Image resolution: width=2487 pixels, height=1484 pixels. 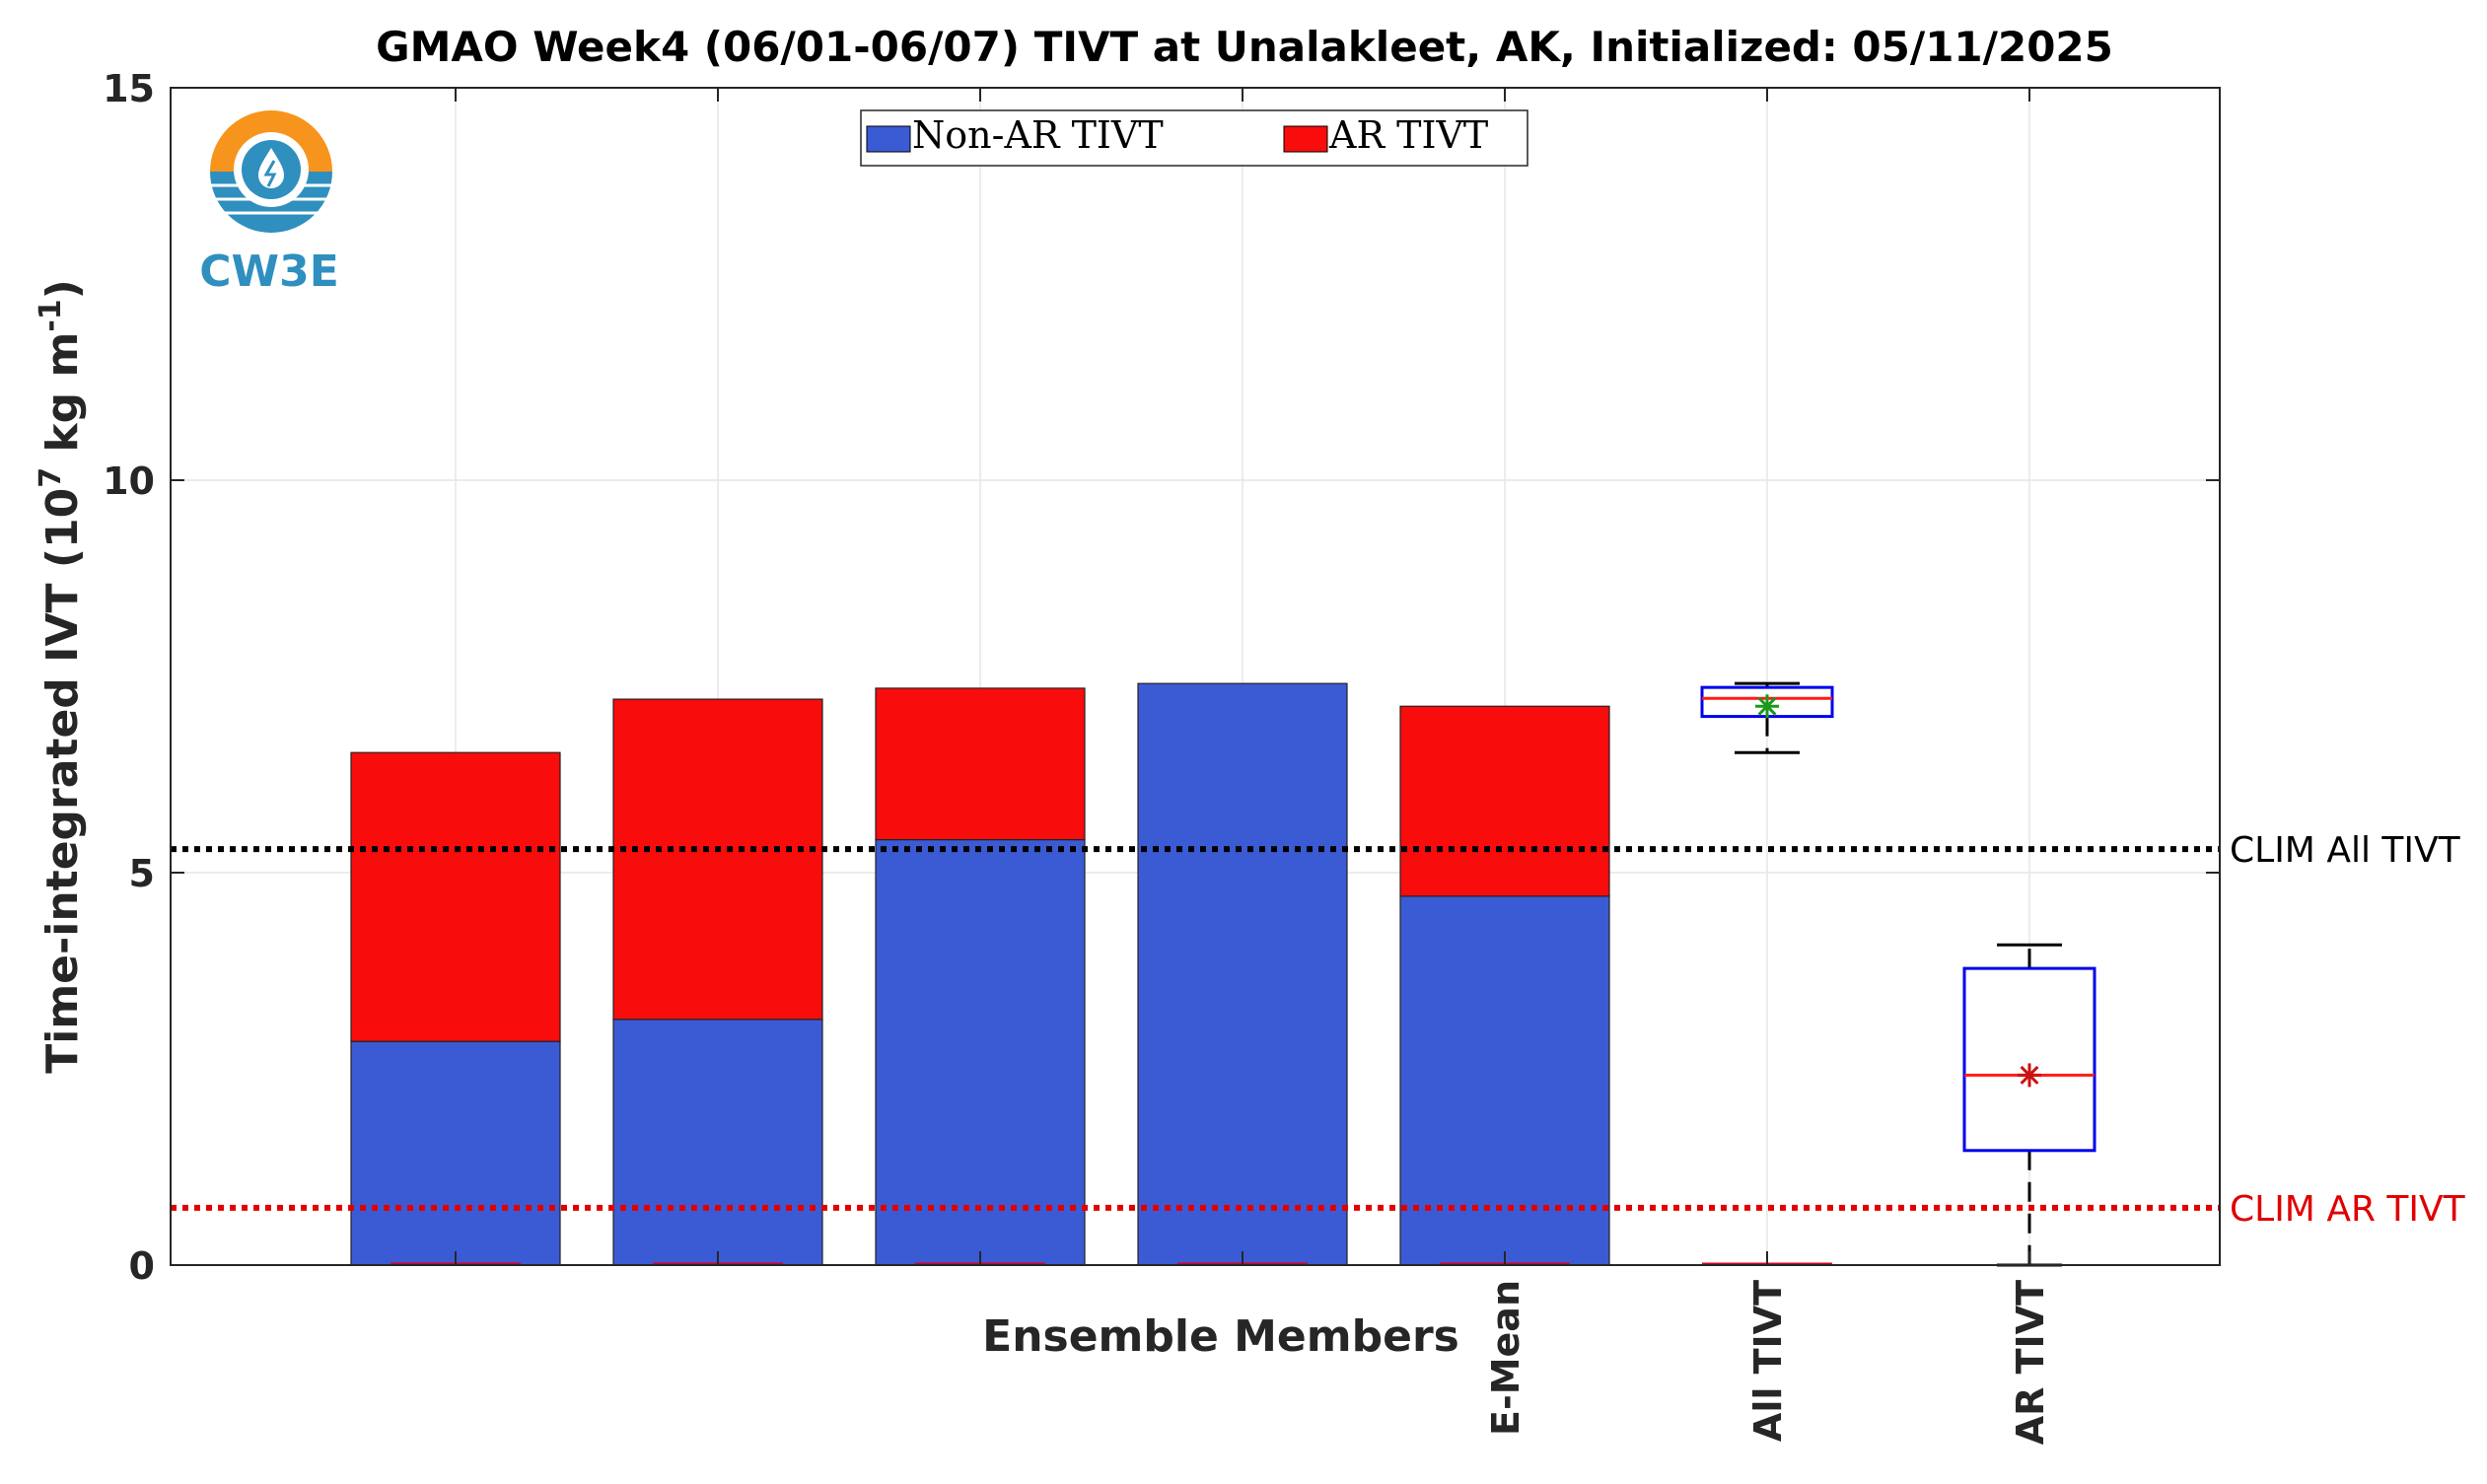 What do you see at coordinates (269, 272) in the screenshot?
I see `logo-text: CW3E` at bounding box center [269, 272].